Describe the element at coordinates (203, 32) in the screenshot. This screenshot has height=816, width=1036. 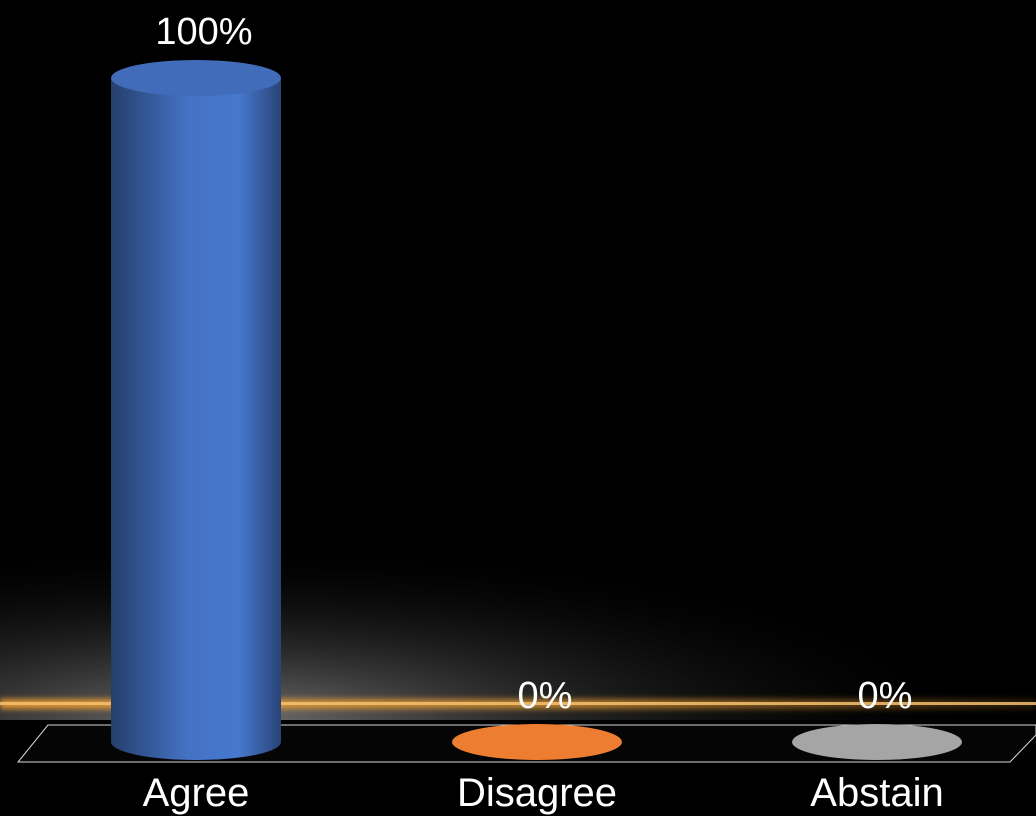
I see `data-label-agree: 100%` at that location.